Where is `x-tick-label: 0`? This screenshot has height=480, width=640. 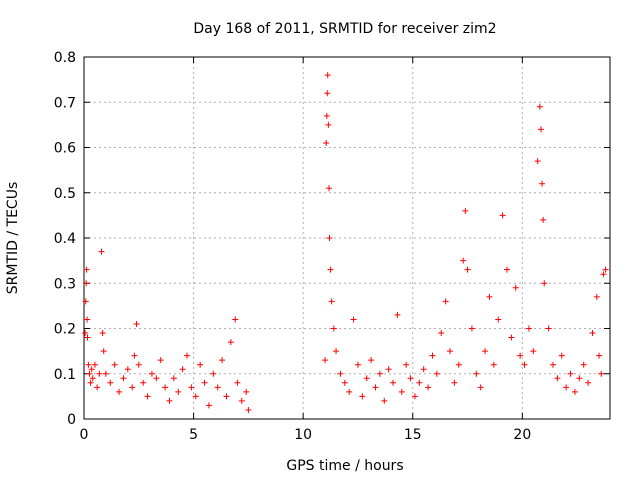
x-tick-label: 0 is located at coordinates (84, 435).